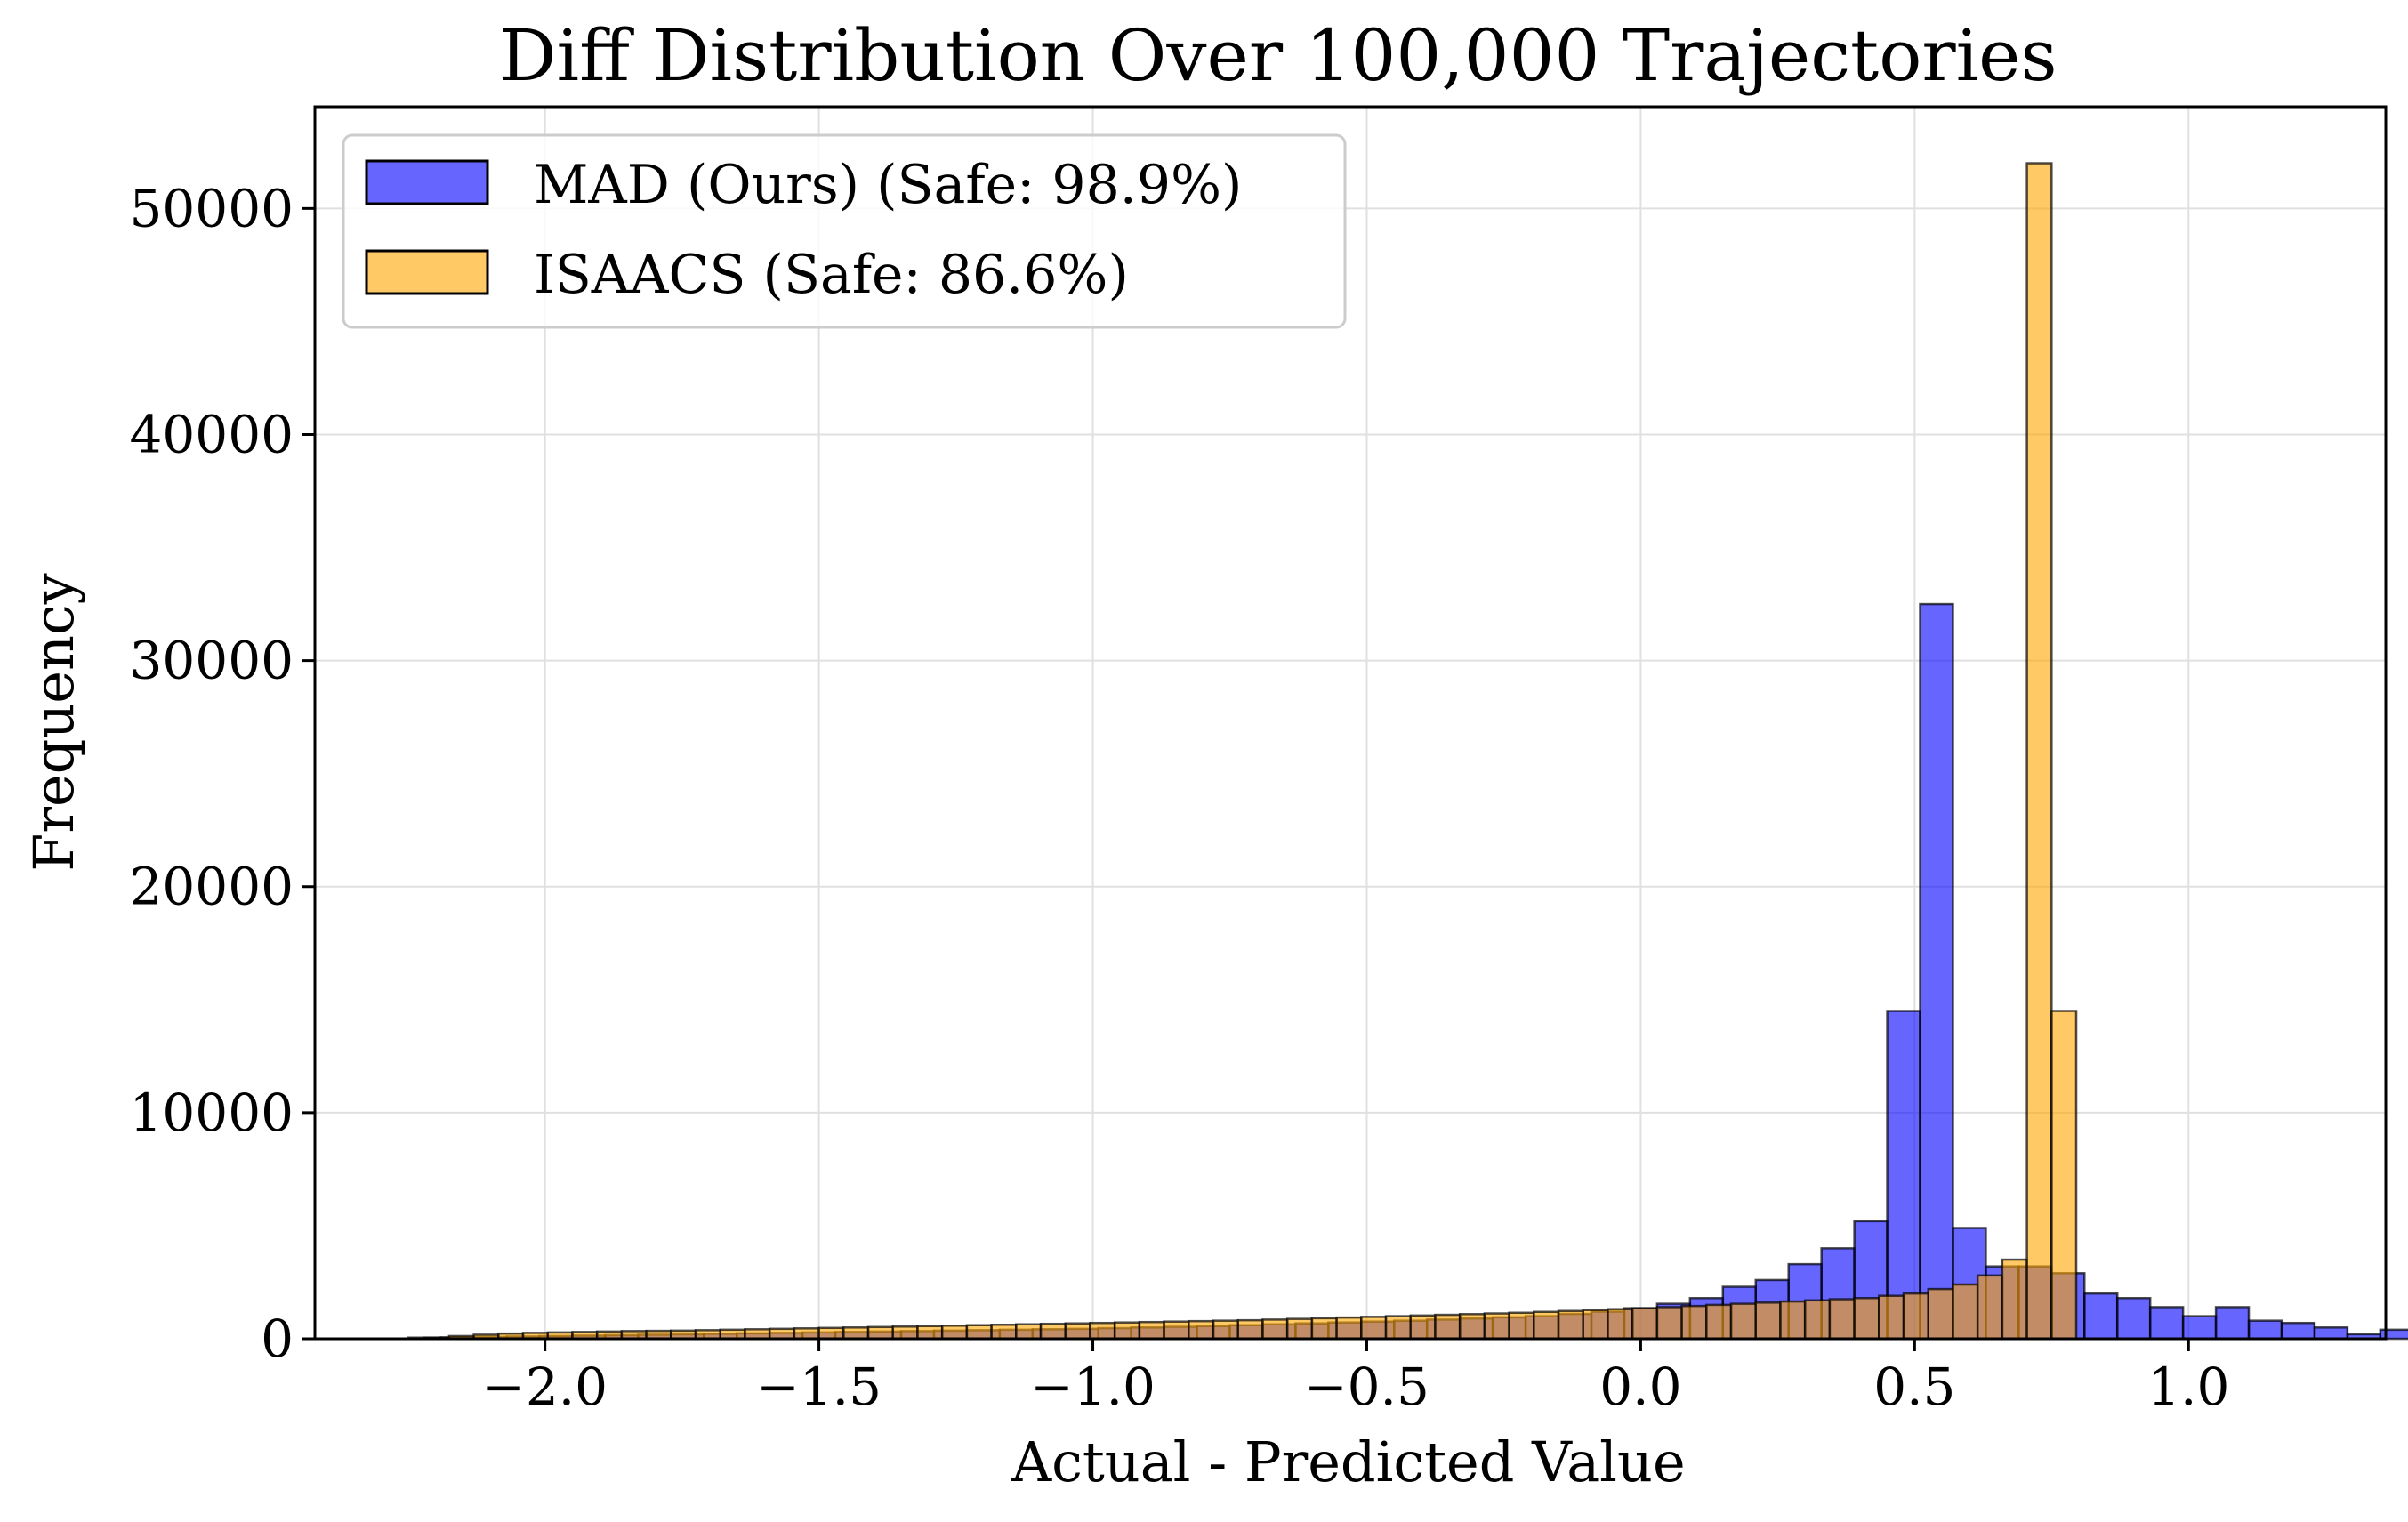  I want to click on x-tick-label: −1.0, so click(1093, 1387).